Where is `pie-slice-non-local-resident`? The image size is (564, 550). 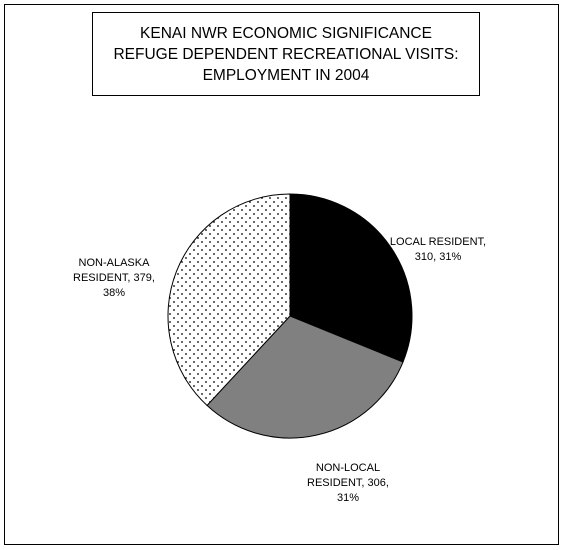
pie-slice-non-local-resident is located at coordinates (305, 377).